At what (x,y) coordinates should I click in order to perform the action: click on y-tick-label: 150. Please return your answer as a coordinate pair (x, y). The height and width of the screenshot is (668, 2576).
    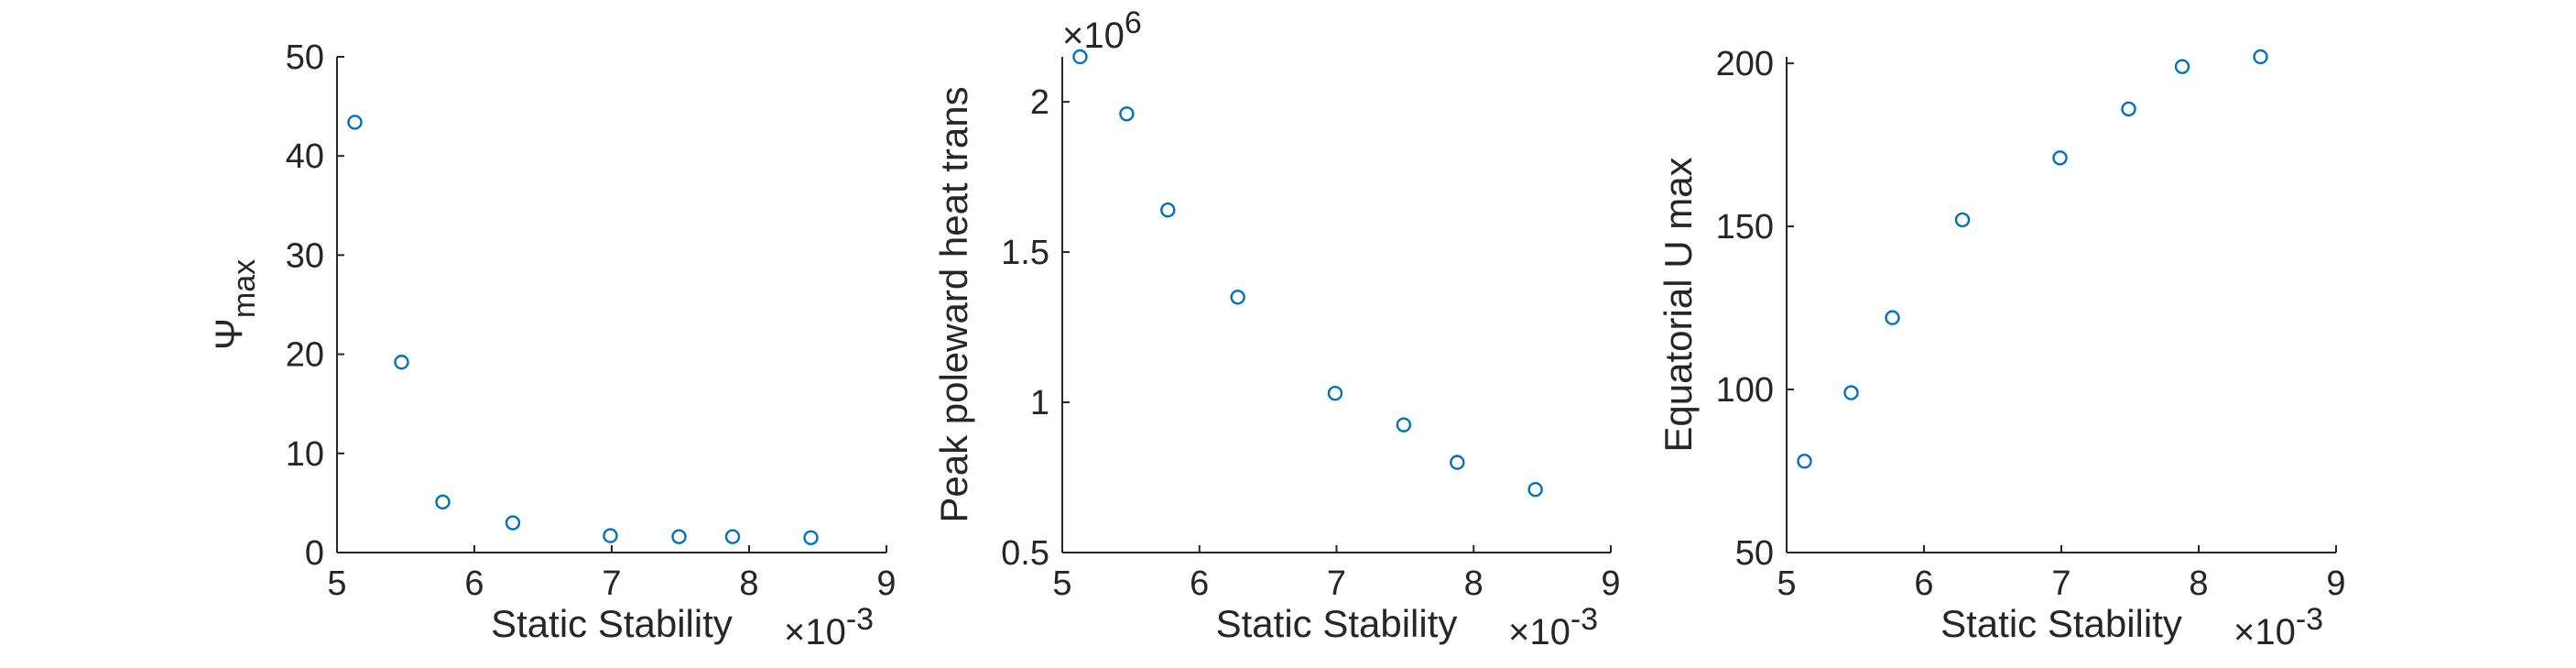
    Looking at the image, I should click on (1745, 227).